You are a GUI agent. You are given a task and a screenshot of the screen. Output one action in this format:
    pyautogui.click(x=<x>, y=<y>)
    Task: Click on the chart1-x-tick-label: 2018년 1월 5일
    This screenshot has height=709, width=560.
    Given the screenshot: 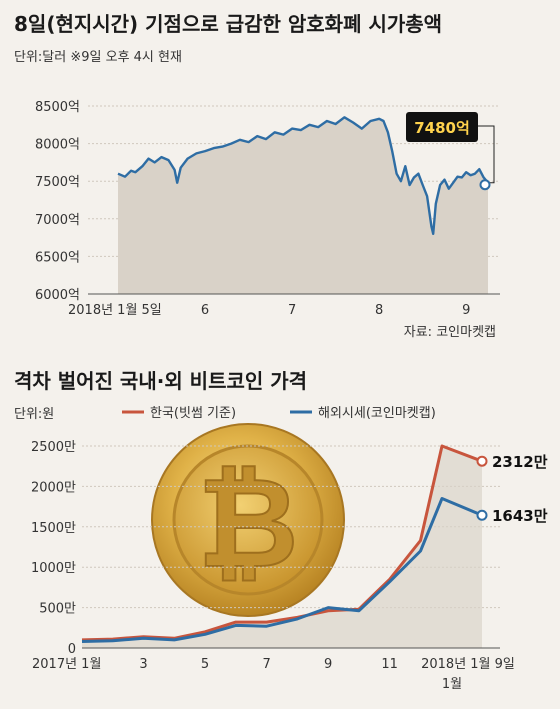 What is the action you would take?
    pyautogui.click(x=115, y=310)
    